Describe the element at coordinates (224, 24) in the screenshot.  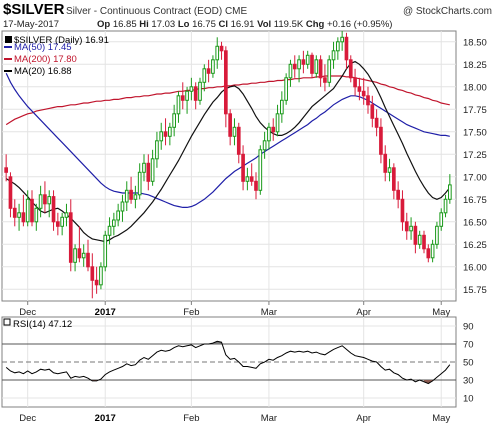
I see `cl-label: Cl` at that location.